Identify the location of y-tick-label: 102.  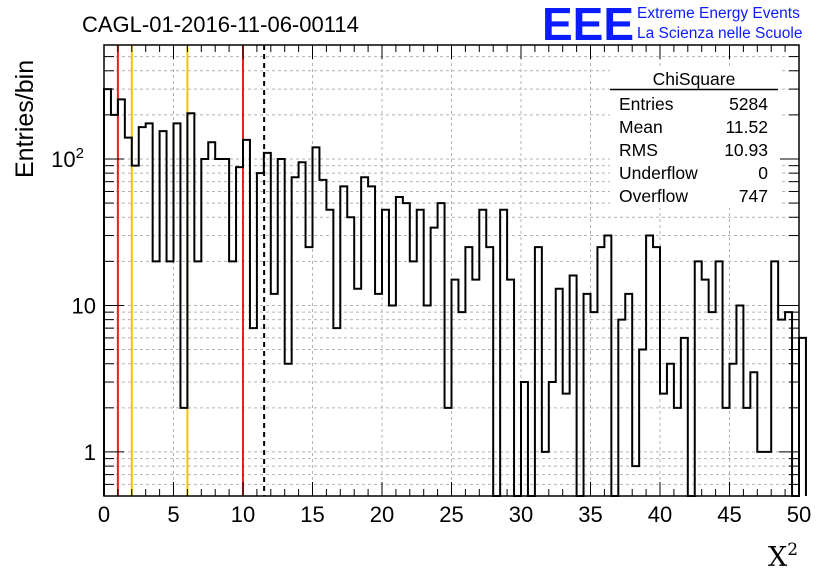
(67, 158).